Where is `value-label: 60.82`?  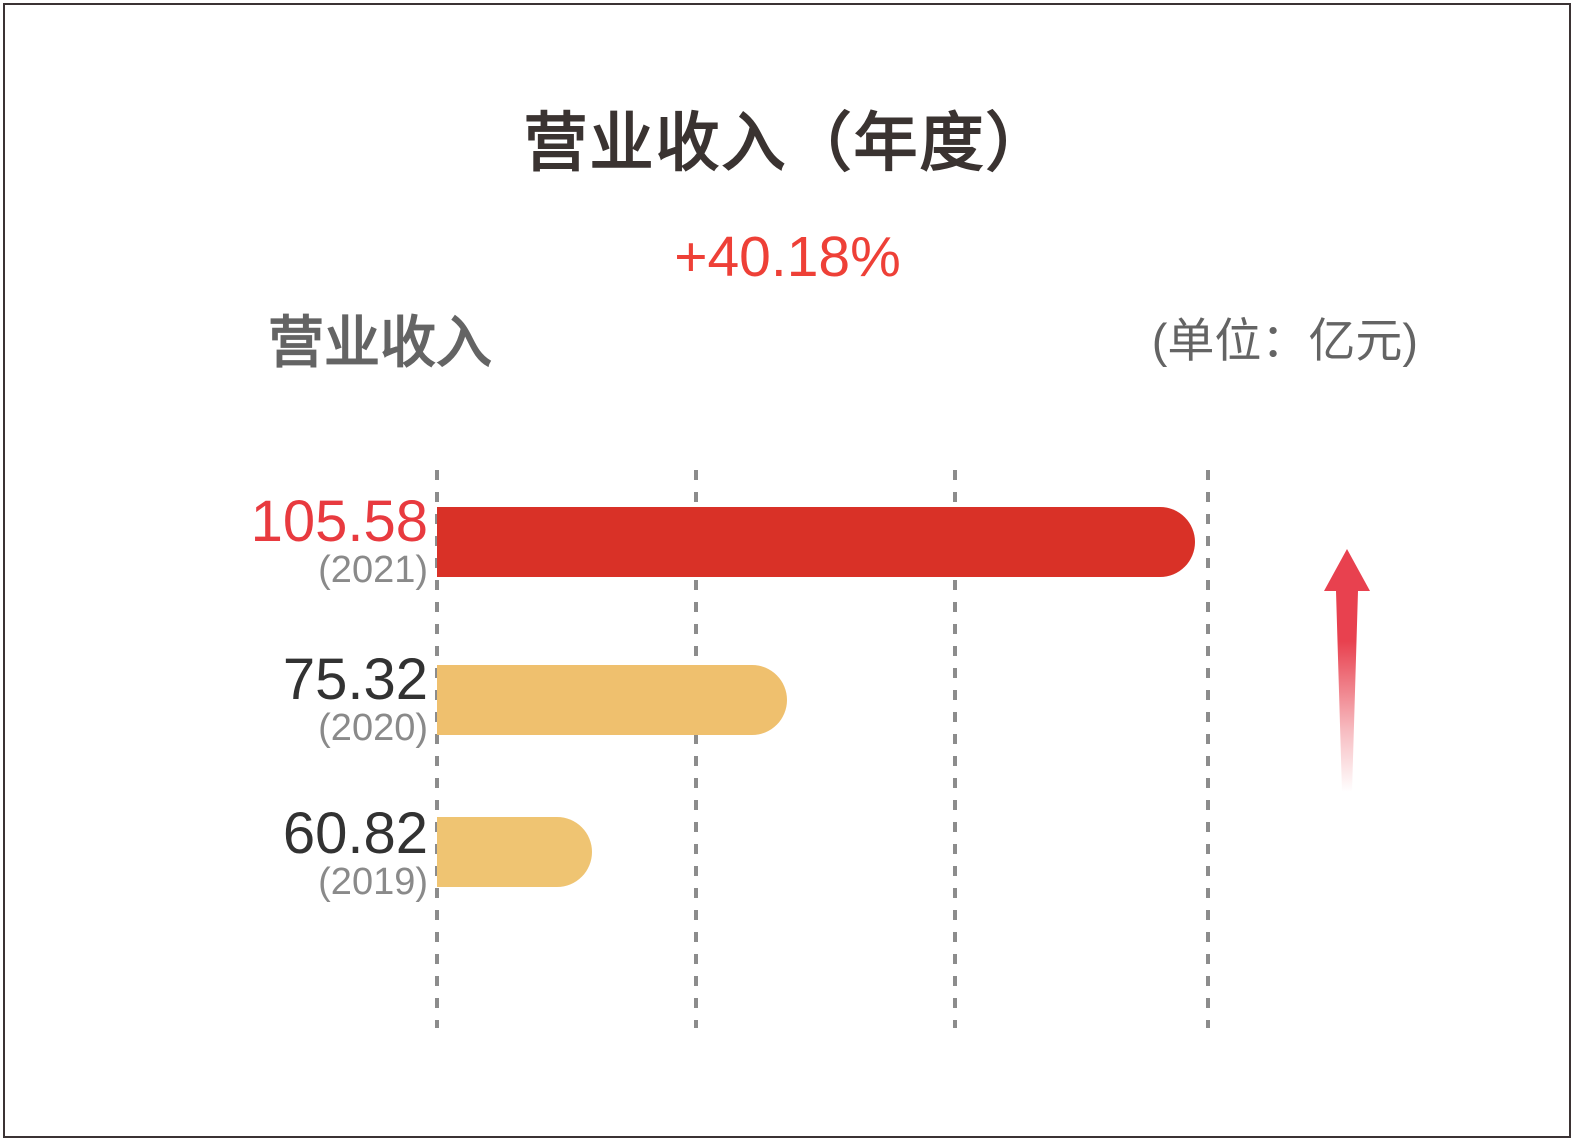 value-label: 60.82 is located at coordinates (355, 833).